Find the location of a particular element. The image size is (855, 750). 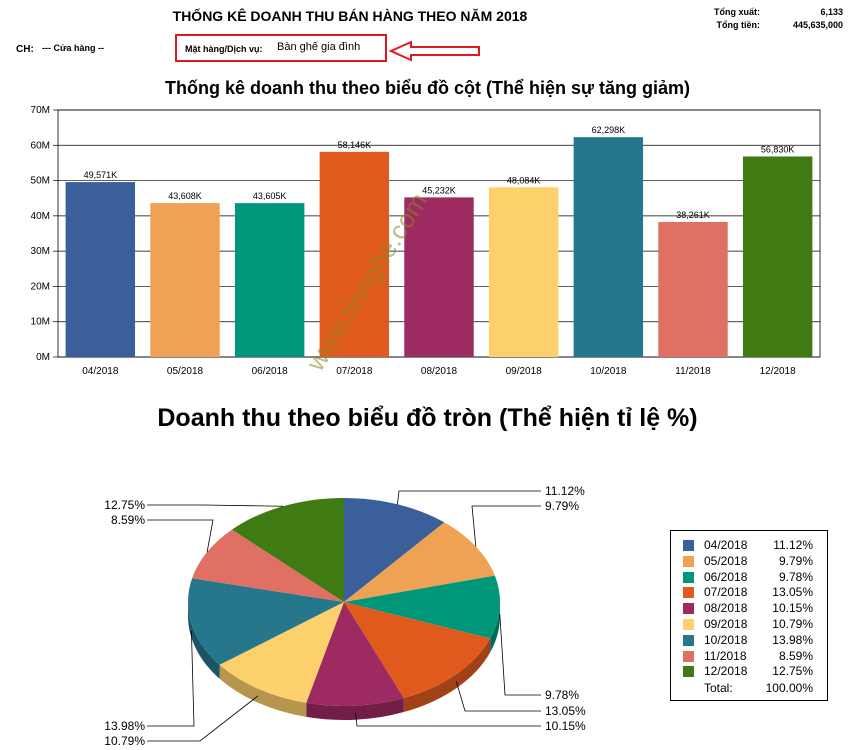

y-tick-label: 10M is located at coordinates (40, 322).